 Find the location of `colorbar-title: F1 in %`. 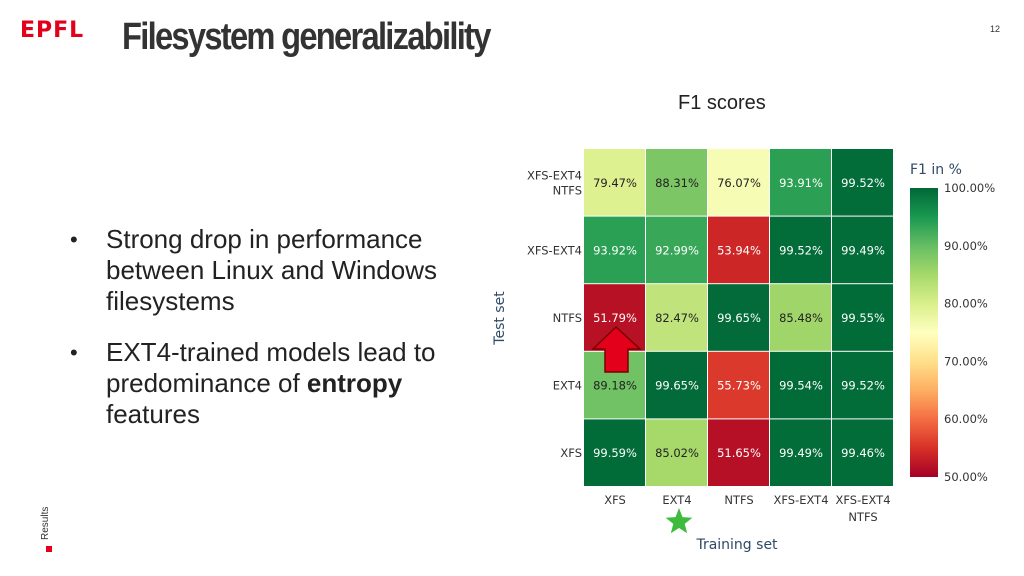

colorbar-title: F1 in % is located at coordinates (936, 170).